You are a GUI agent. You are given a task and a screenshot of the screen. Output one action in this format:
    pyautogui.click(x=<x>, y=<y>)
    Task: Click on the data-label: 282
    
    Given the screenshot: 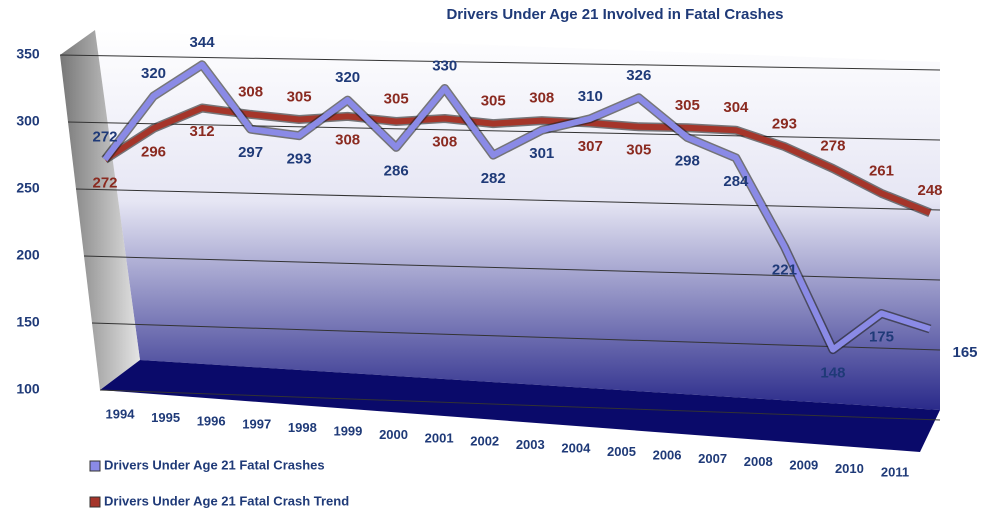 What is the action you would take?
    pyautogui.click(x=493, y=178)
    